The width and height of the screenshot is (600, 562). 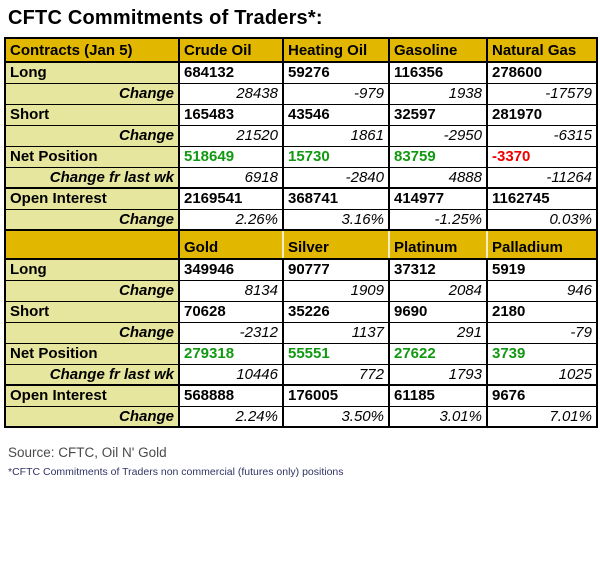 I want to click on table-row-change: Change -2312 1137 291 -79, so click(x=301, y=332).